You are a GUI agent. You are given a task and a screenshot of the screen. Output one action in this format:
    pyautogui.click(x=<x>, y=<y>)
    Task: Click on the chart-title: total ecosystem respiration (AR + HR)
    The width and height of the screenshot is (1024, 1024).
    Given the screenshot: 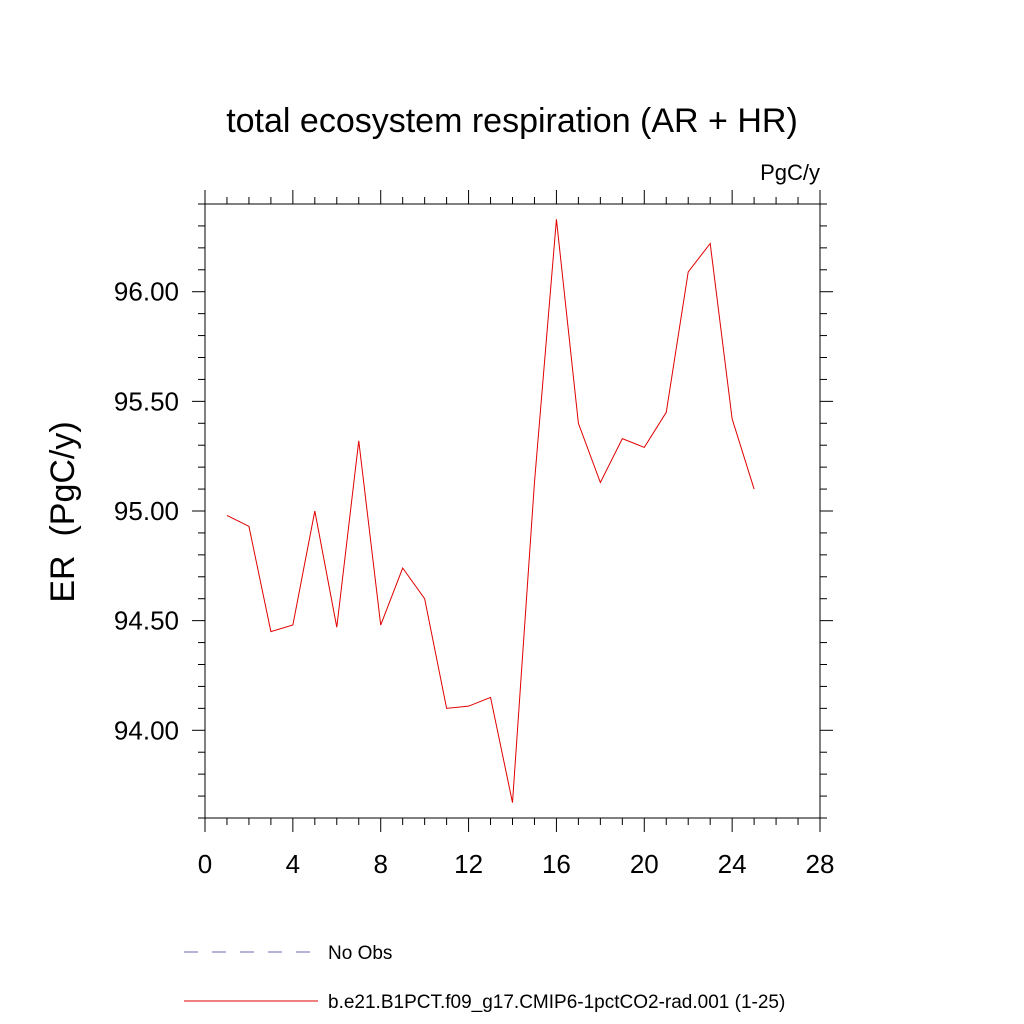 What is the action you would take?
    pyautogui.click(x=512, y=121)
    